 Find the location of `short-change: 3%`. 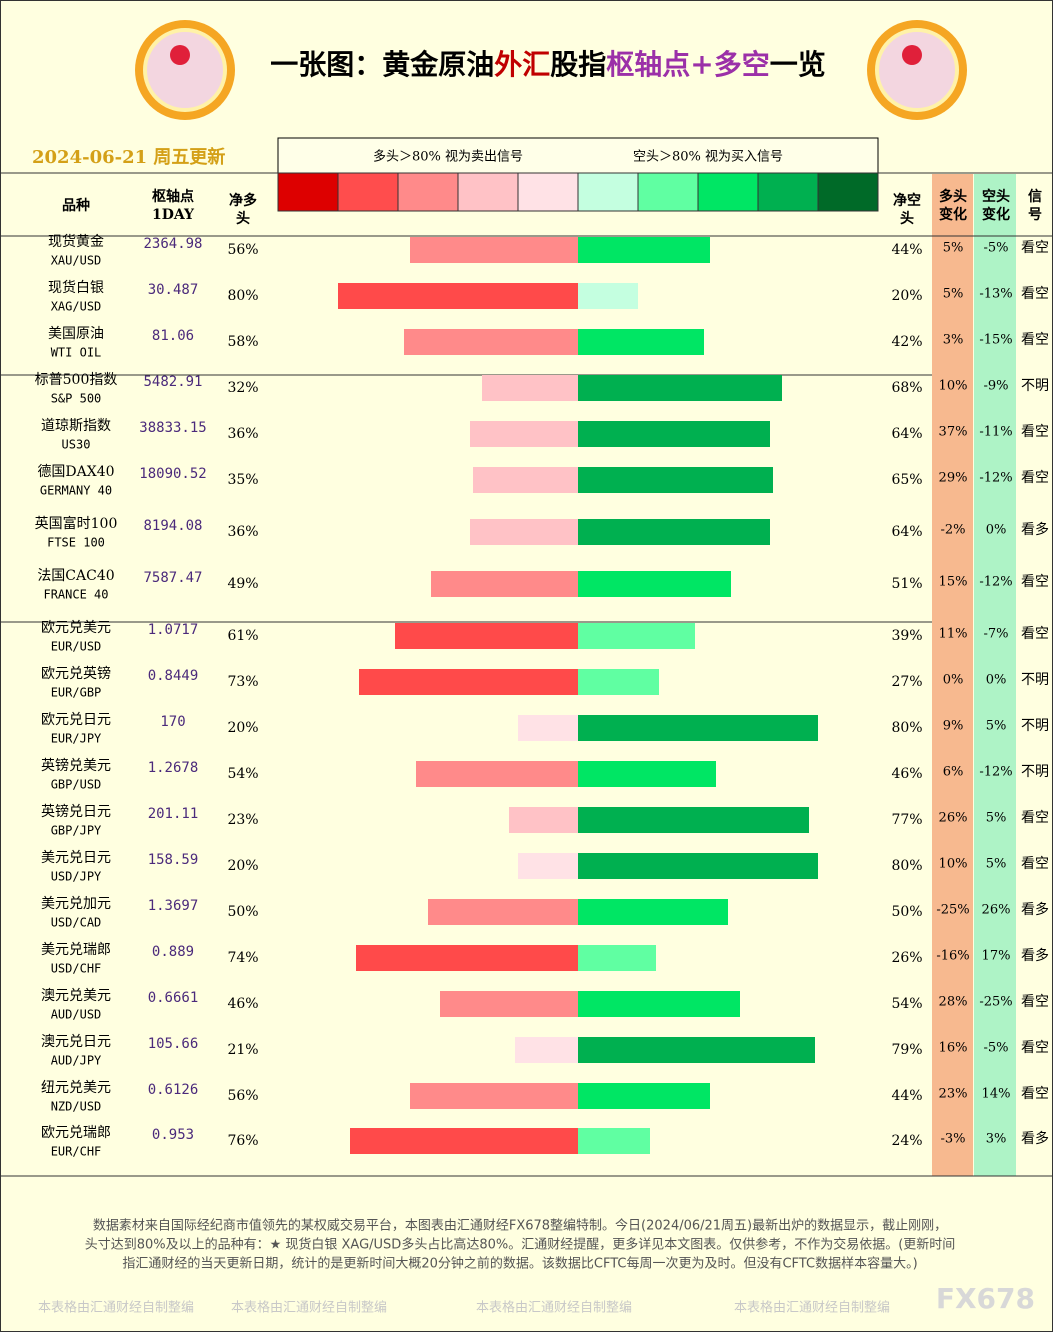

short-change: 3% is located at coordinates (996, 1139).